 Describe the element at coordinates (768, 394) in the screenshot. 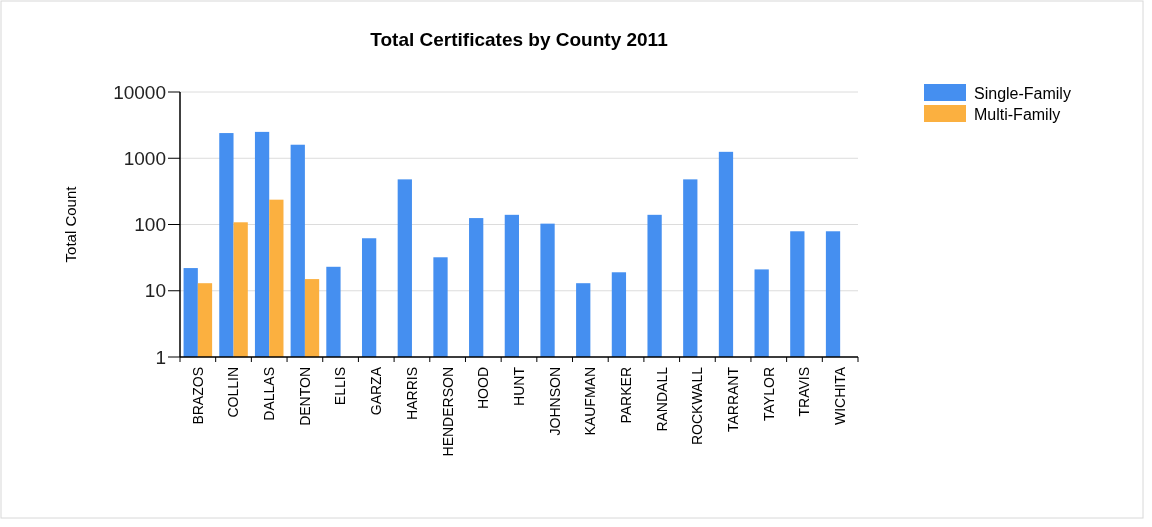

I see `x-tick-label: TAYLOR` at that location.